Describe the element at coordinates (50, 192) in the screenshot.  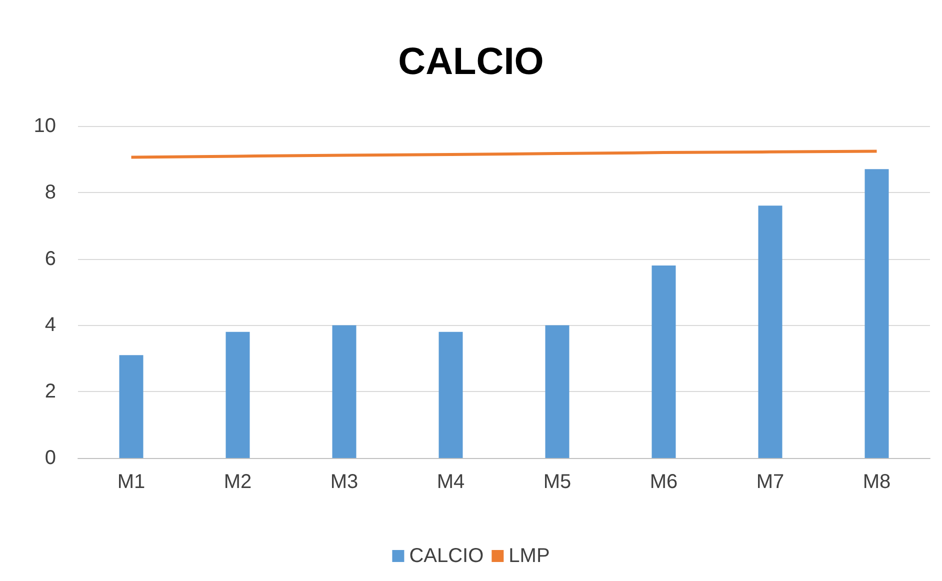
I see `y-tick-label: 8` at that location.